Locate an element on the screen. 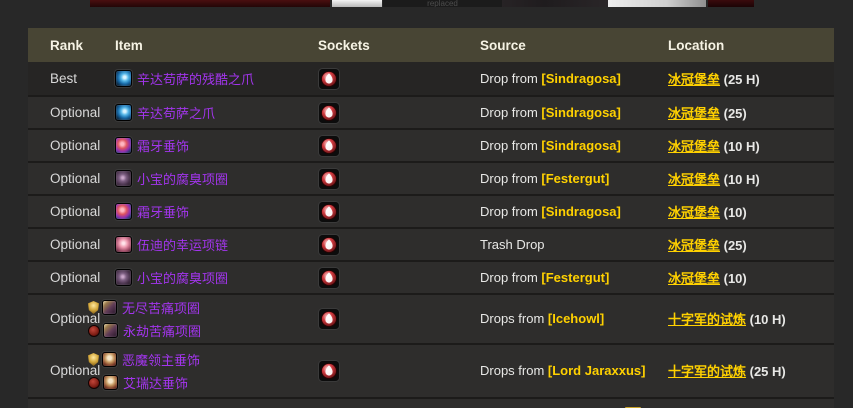  source-cell: Drops from [Lord Jaraxxus] is located at coordinates (574, 371).